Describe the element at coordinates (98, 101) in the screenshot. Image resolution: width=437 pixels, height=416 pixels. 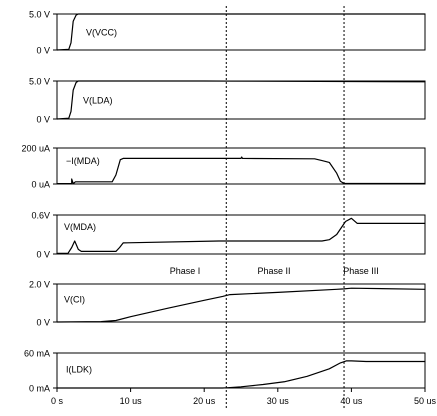
I see `series-label: V(LDA)` at that location.